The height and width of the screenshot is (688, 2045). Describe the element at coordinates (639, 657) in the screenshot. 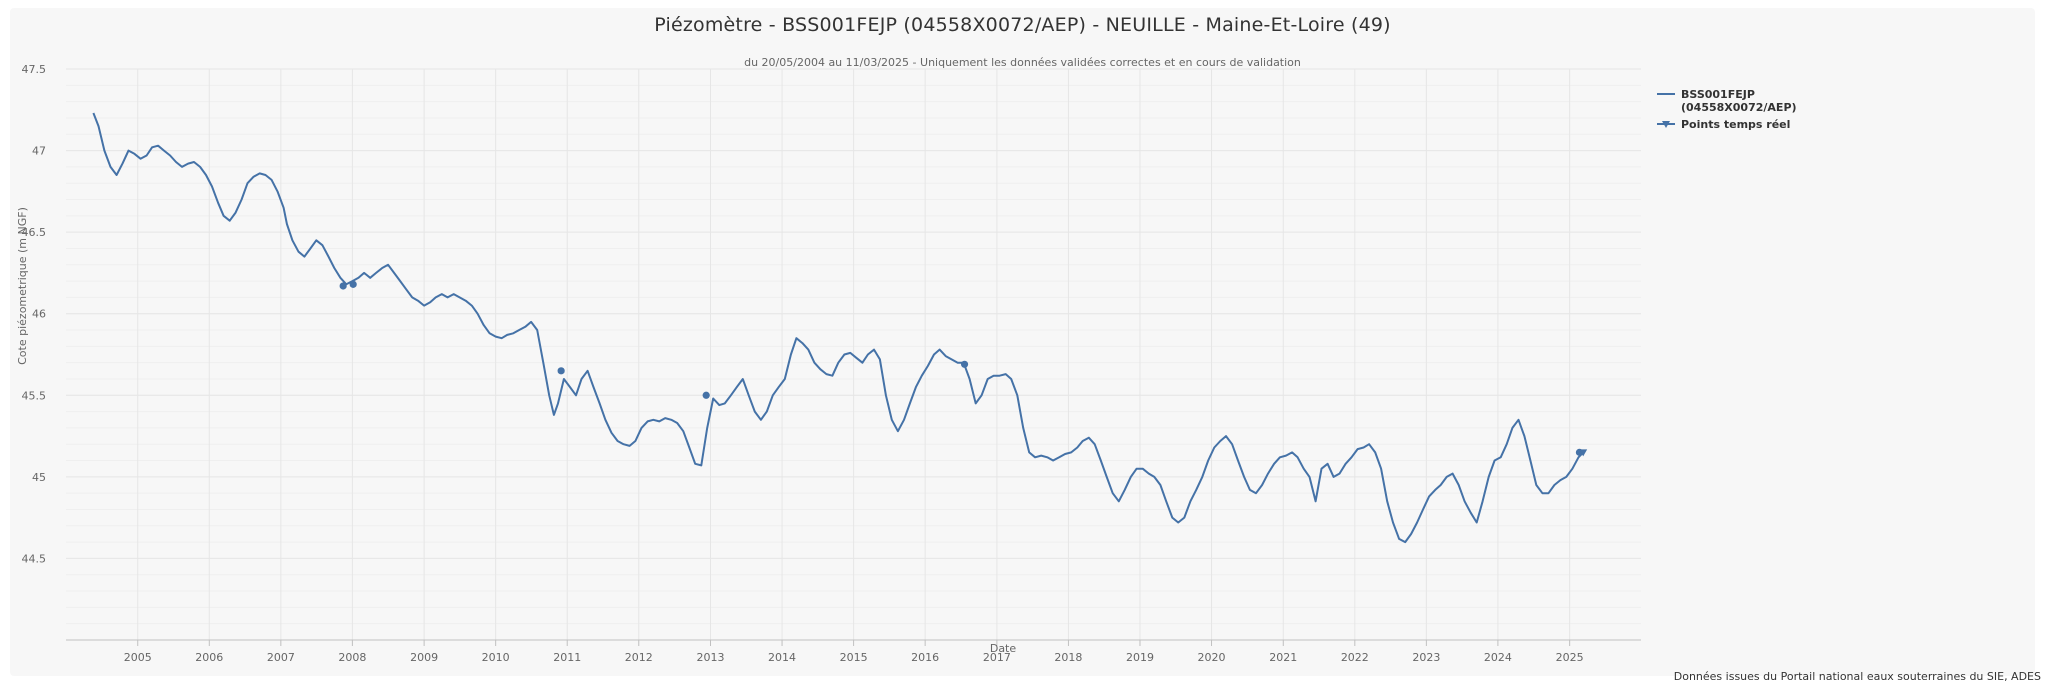

I see `x-tick-label: 2012` at that location.